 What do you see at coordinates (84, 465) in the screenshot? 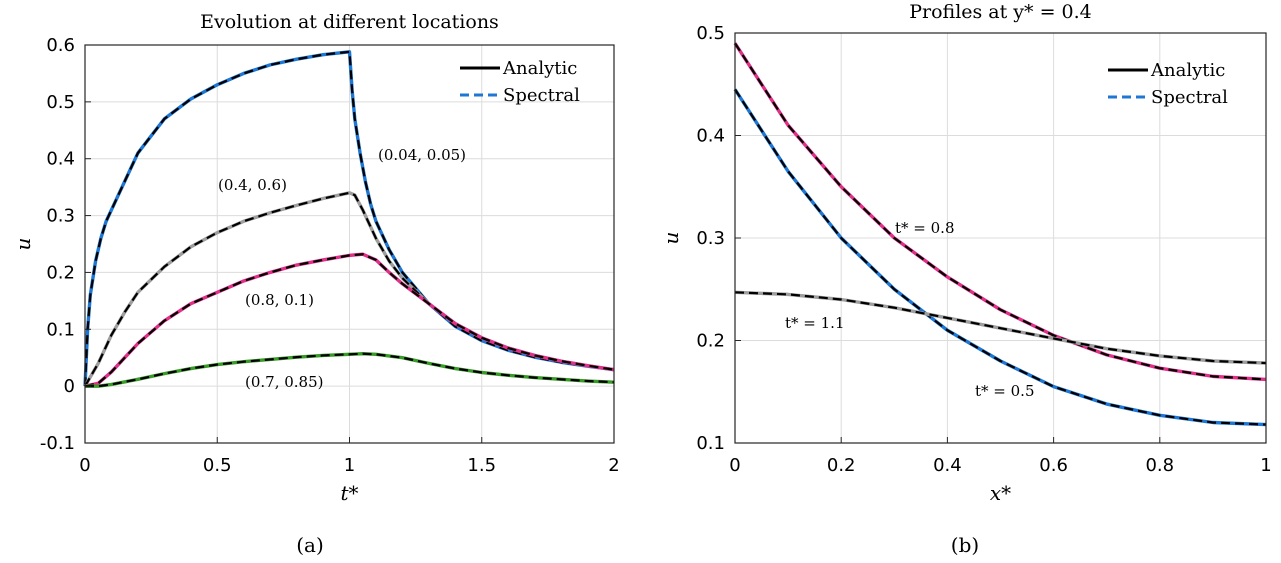
I see `panel-a-x-tick-label: 0` at bounding box center [84, 465].